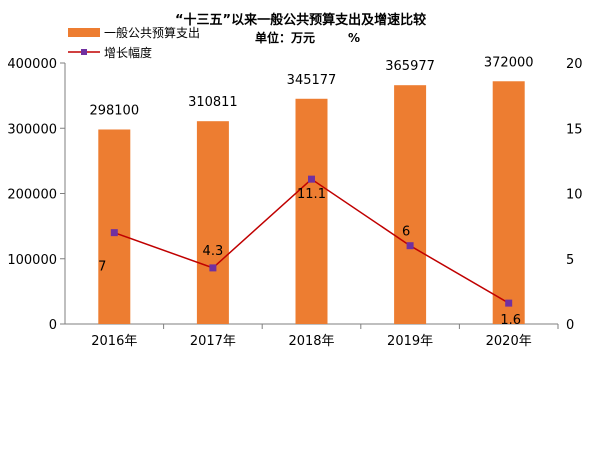 The image size is (600, 453). What do you see at coordinates (509, 341) in the screenshot?
I see `x-axis-tick-label: 2020年` at bounding box center [509, 341].